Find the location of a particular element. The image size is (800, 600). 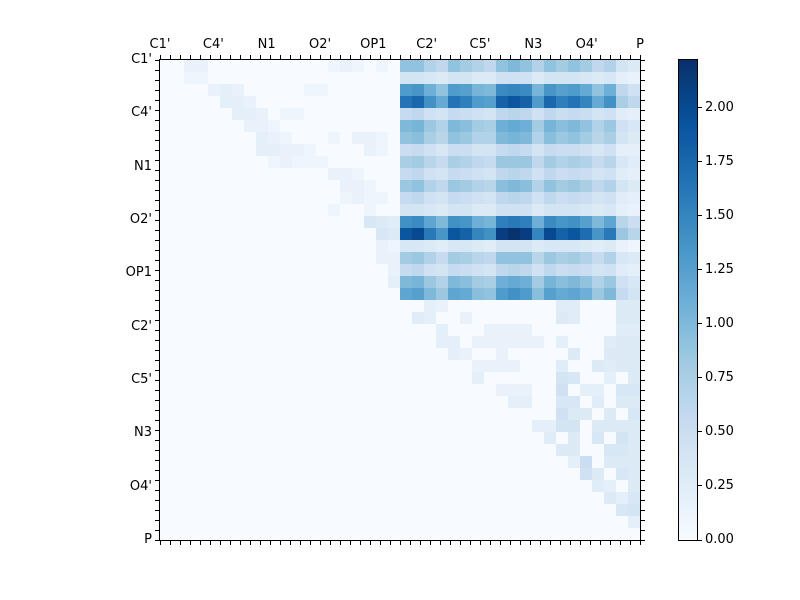

x-tick-label: OP1 is located at coordinates (373, 44).